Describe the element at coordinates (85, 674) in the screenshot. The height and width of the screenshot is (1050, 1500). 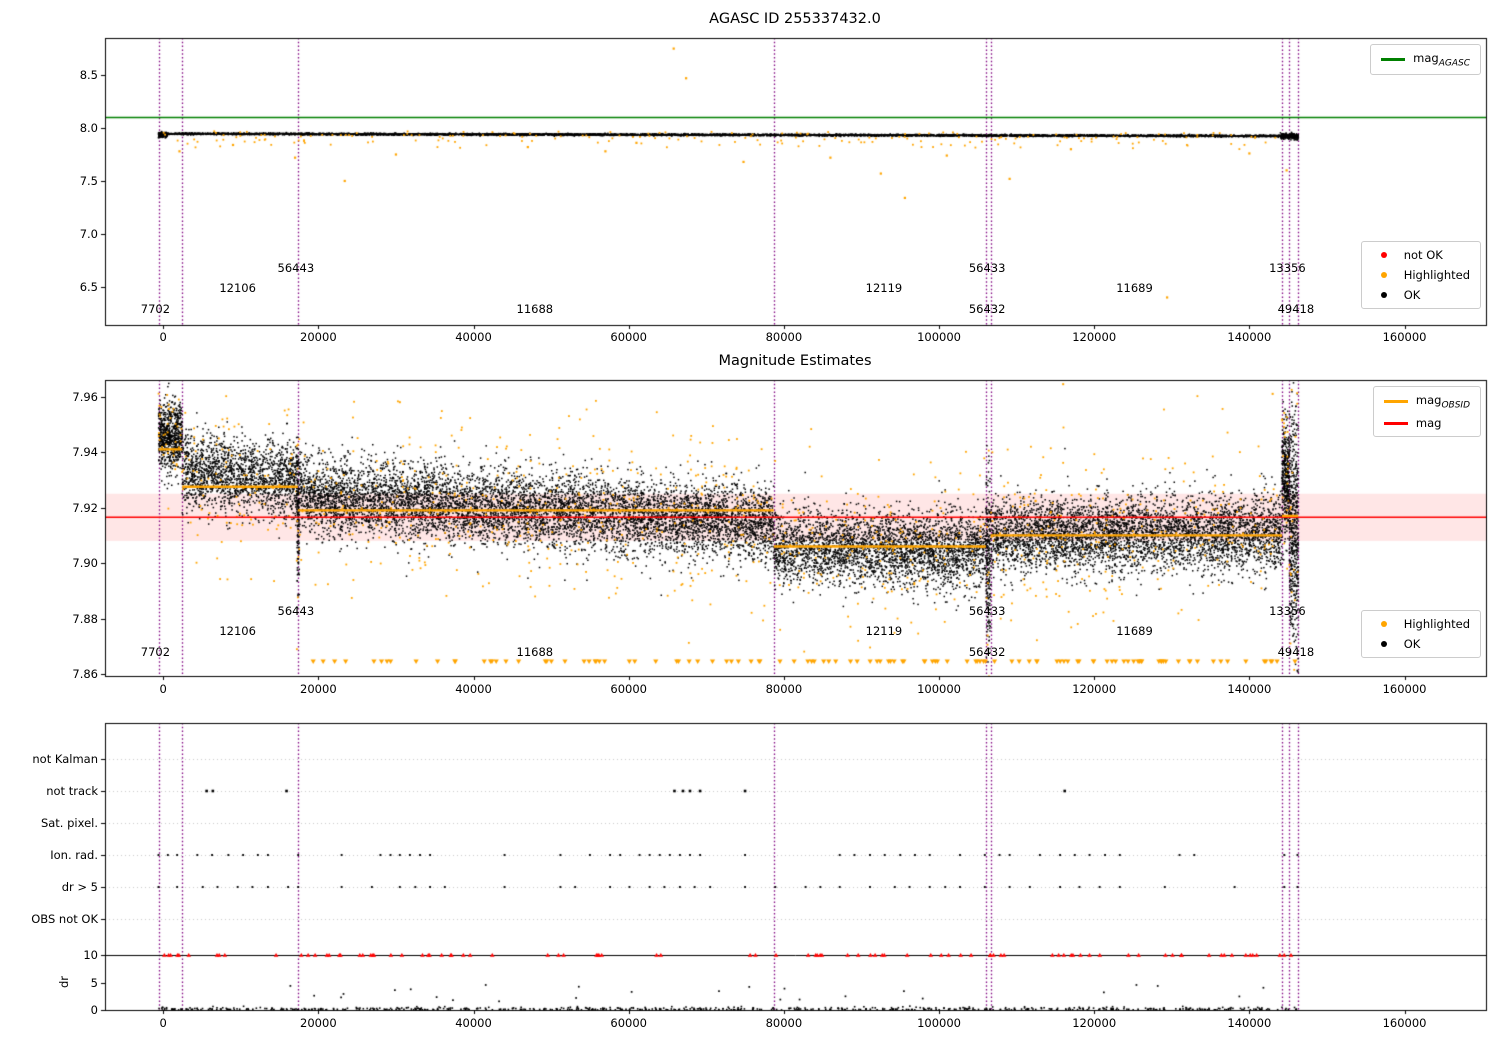
I see `y-tick-label: 7.86` at that location.